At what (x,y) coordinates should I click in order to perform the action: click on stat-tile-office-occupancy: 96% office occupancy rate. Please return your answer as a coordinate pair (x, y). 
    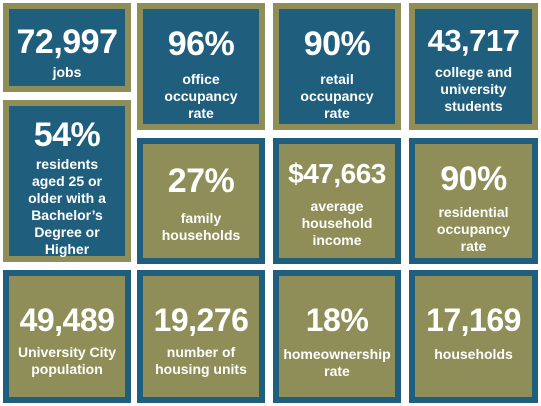
    Looking at the image, I should click on (201, 66).